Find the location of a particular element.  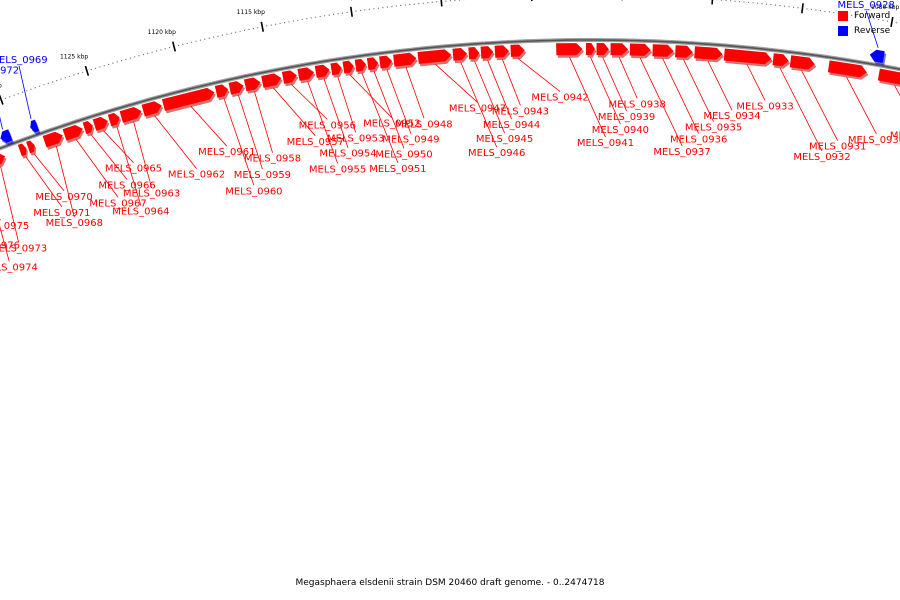

scale-tick-label: 1080 kbp is located at coordinates (885, 7).